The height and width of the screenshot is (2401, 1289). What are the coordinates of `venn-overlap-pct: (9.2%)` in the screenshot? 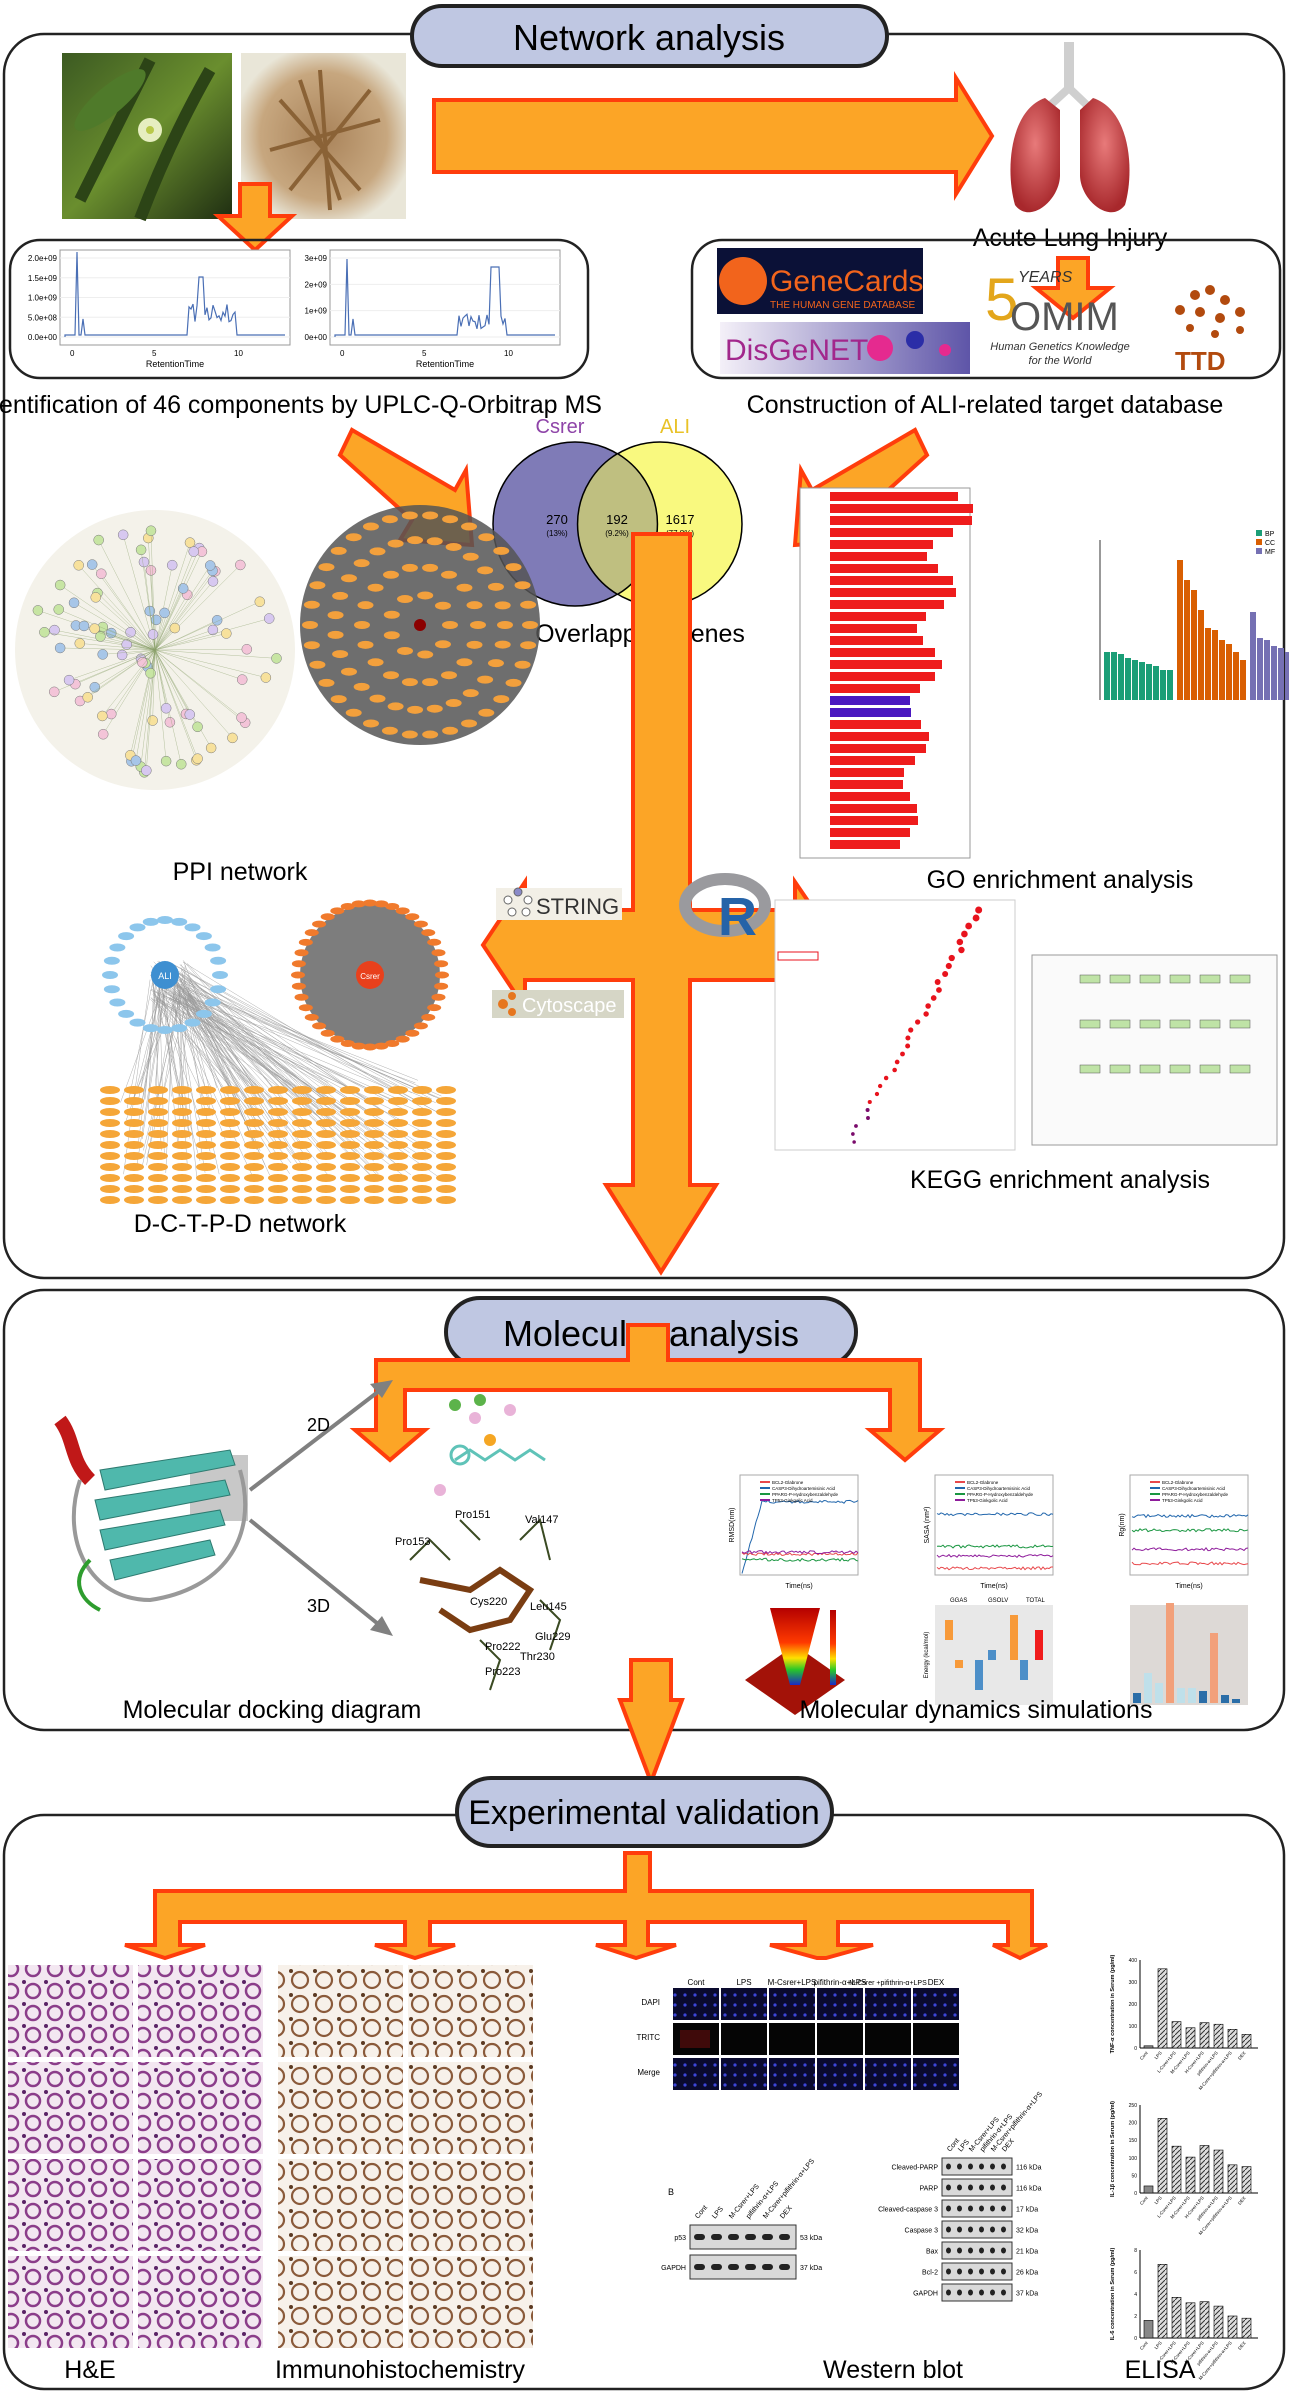 It's located at (617, 533).